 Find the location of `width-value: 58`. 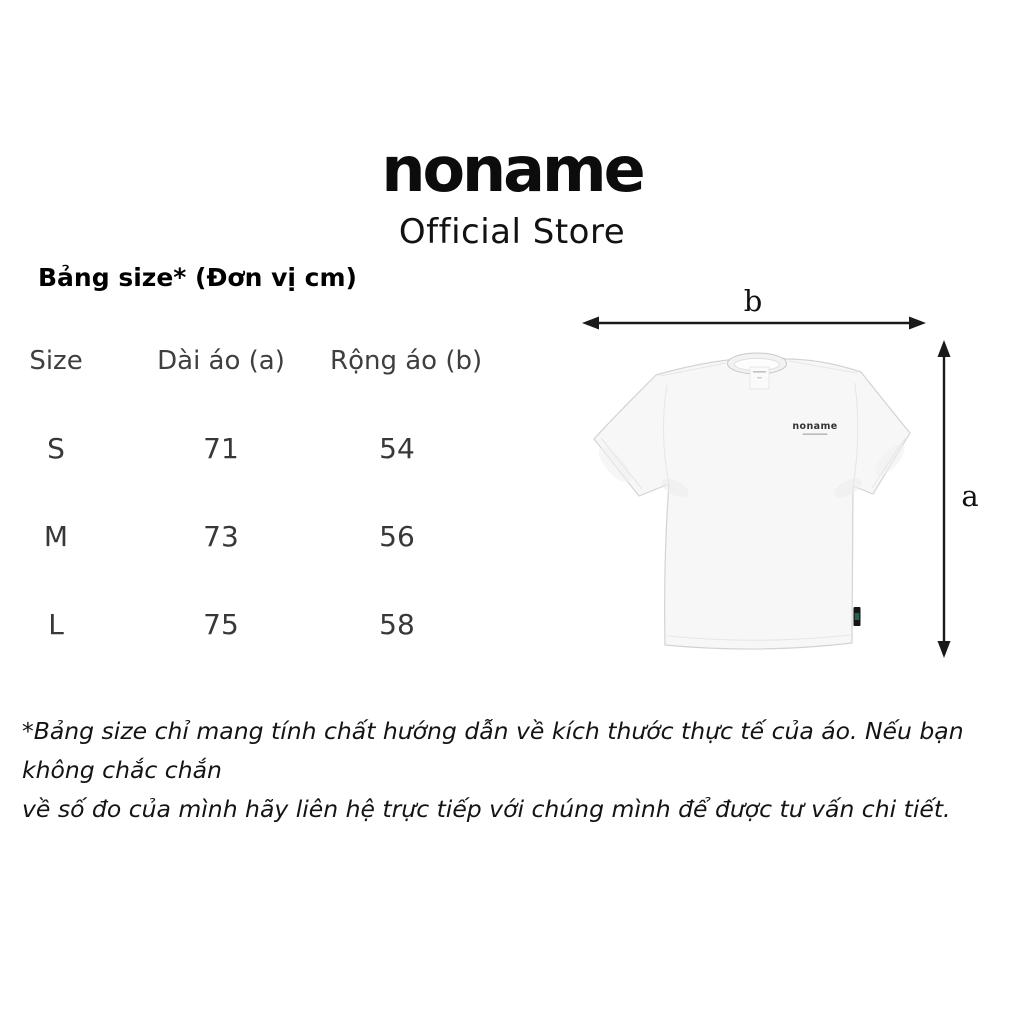

width-value: 58 is located at coordinates (397, 624).